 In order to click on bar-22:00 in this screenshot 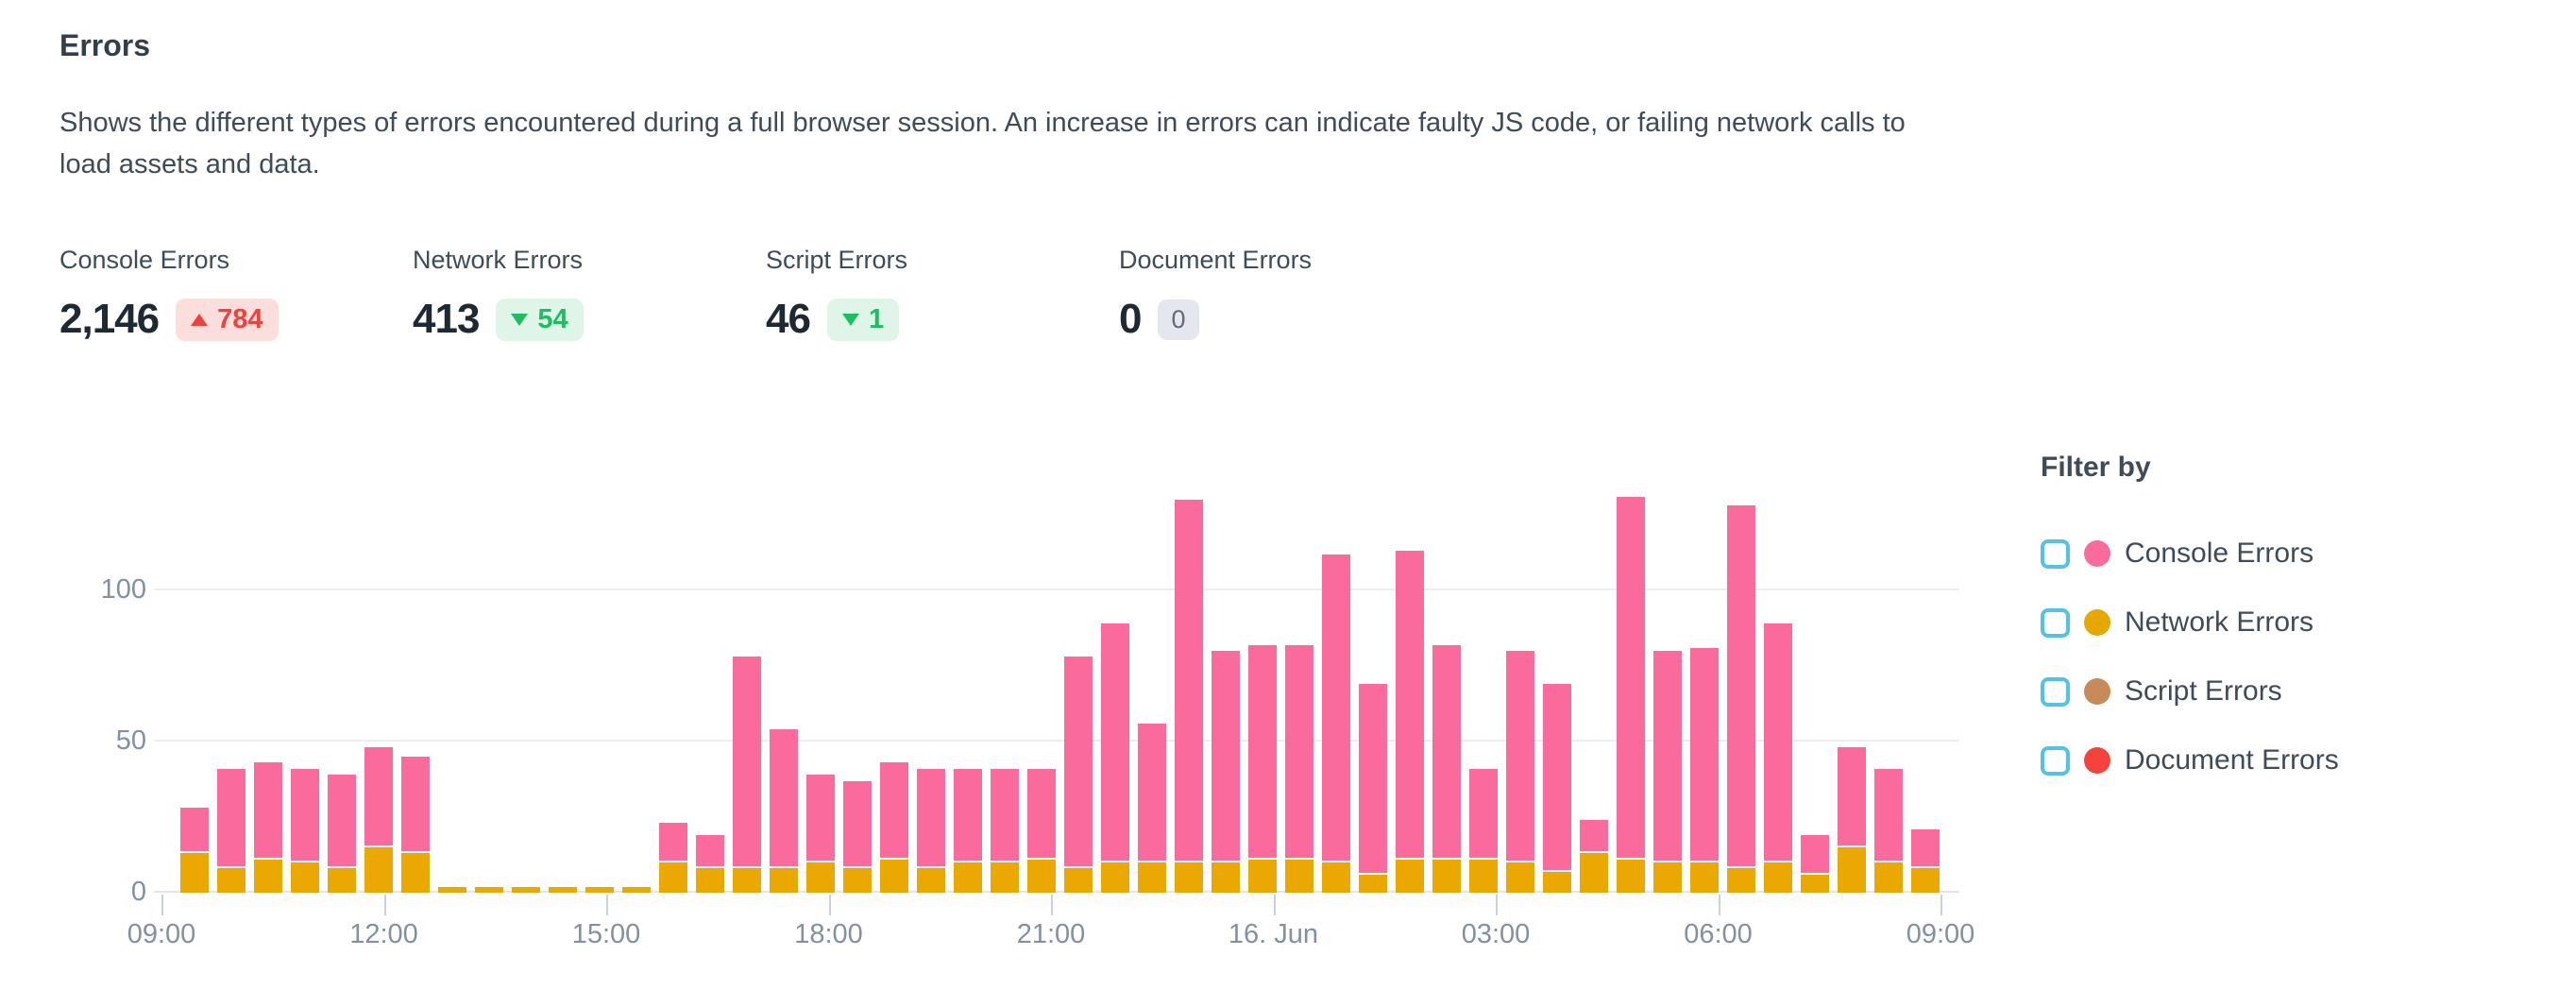, I will do `click(1115, 758)`.